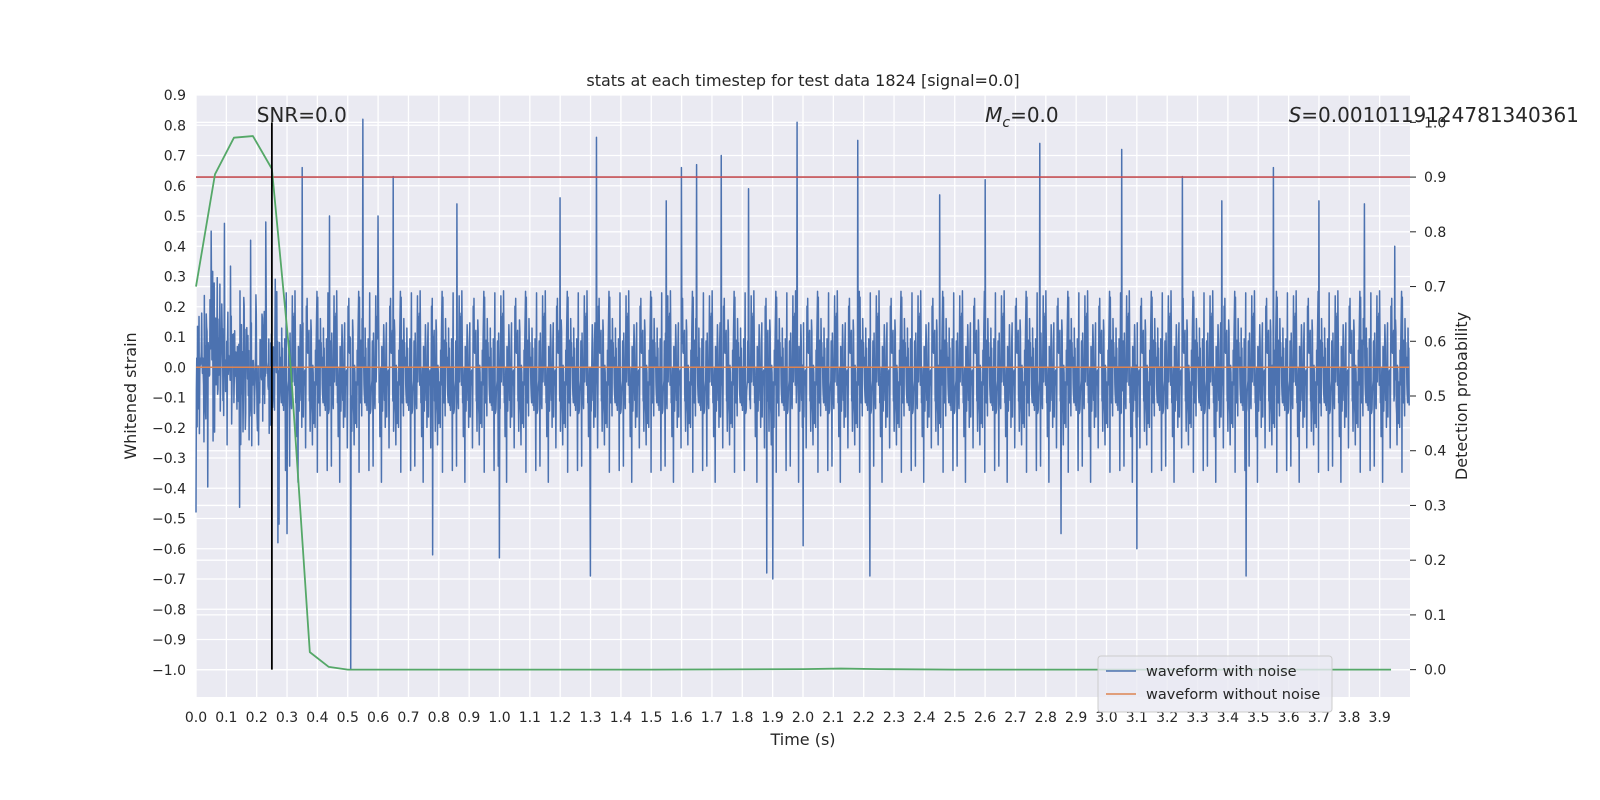 This screenshot has width=1600, height=800. What do you see at coordinates (803, 718) in the screenshot?
I see `x-tick-label: 2.0` at bounding box center [803, 718].